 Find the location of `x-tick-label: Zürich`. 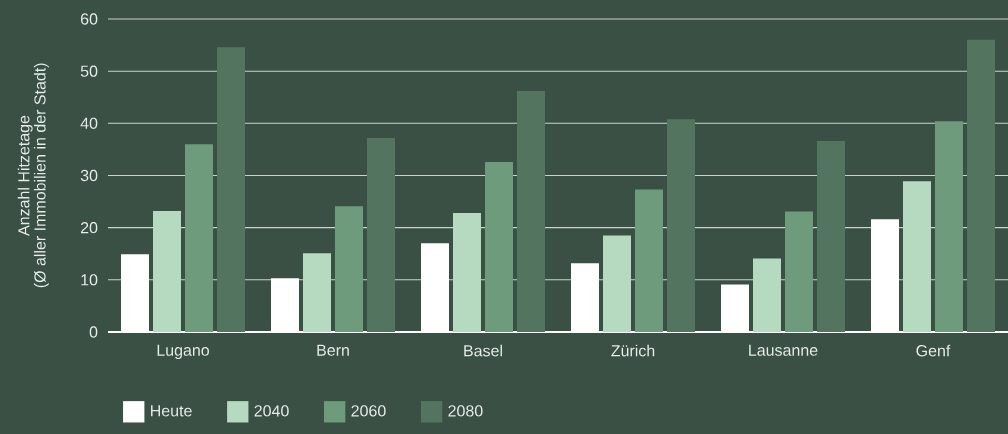

x-tick-label: Zürich is located at coordinates (633, 350).